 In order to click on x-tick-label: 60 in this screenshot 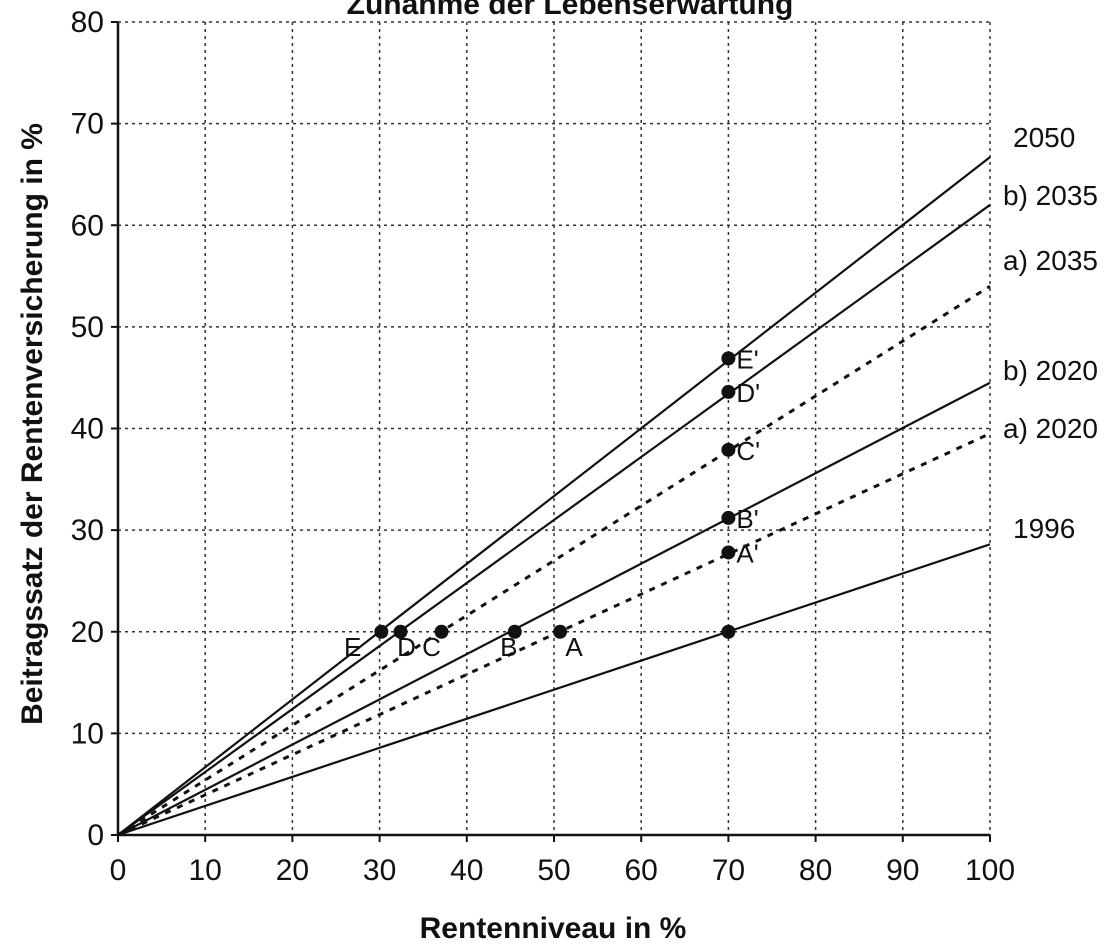, I will do `click(641, 870)`.